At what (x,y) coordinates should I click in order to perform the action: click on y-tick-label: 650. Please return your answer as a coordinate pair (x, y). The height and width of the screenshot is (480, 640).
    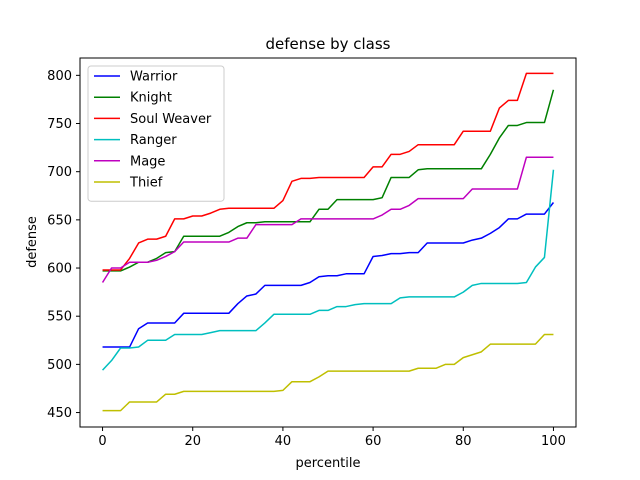
    Looking at the image, I should click on (59, 220).